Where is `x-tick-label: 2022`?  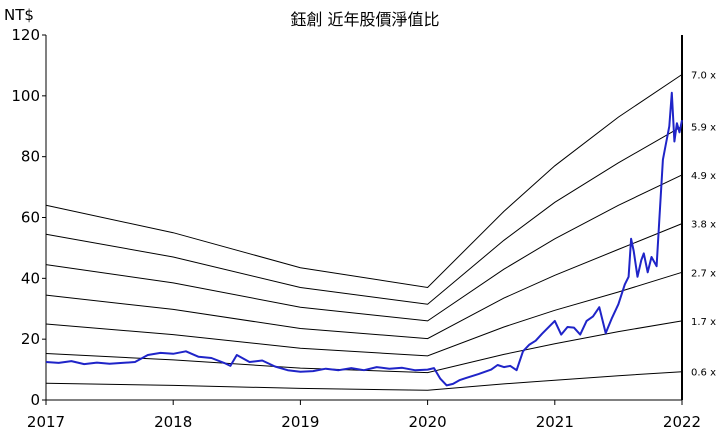
x-tick-label: 2022 is located at coordinates (682, 422).